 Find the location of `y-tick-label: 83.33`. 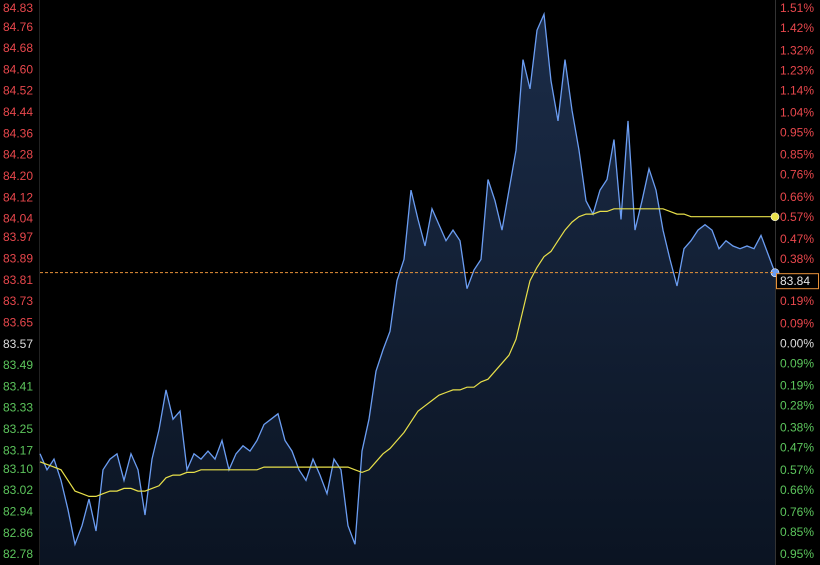

y-tick-label: 83.33 is located at coordinates (18, 408).